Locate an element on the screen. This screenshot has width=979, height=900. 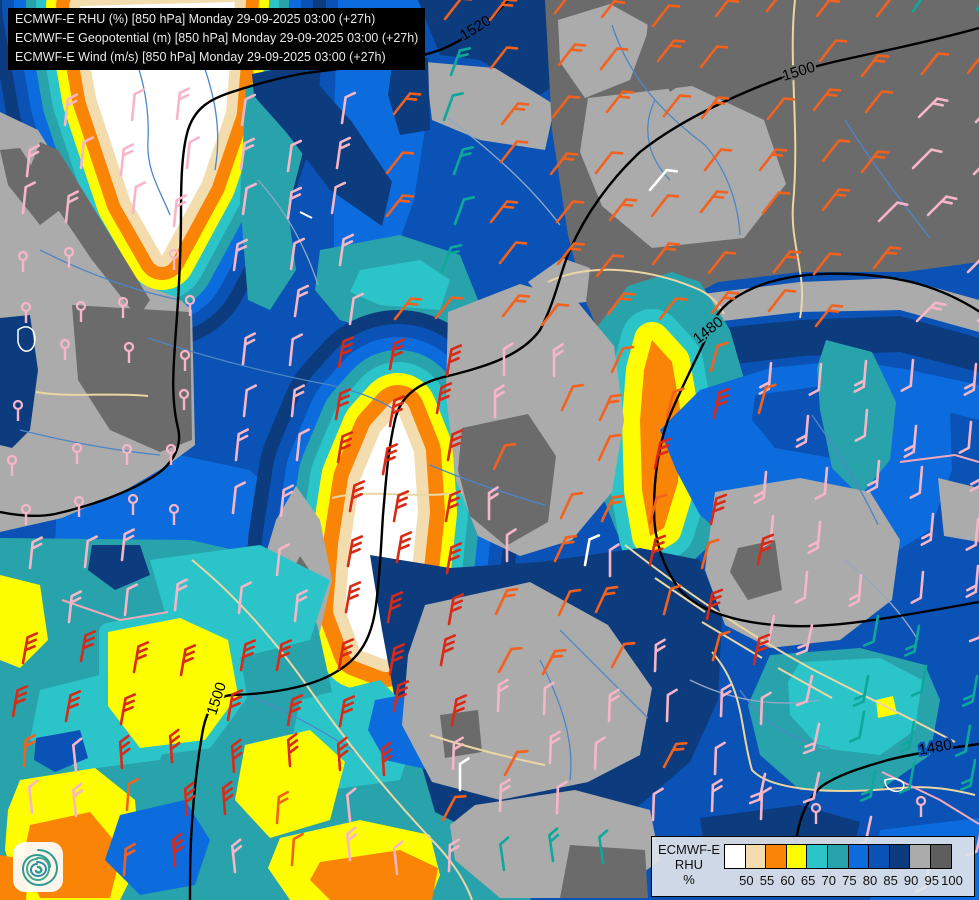
legend-threshold: 100 is located at coordinates (952, 880).